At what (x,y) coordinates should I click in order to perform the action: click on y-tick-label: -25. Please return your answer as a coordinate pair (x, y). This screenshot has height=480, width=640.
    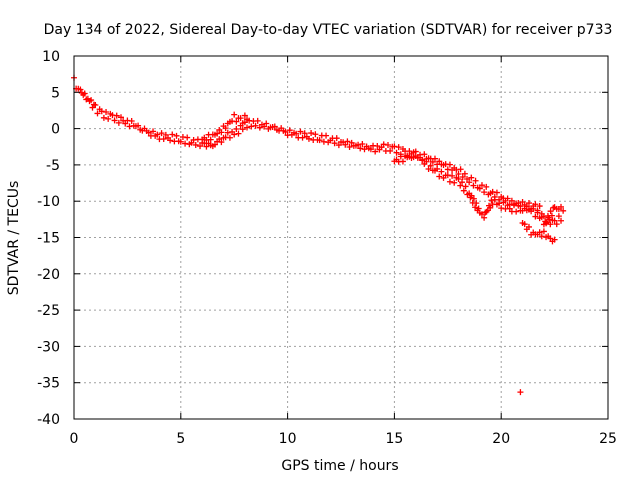
    Looking at the image, I should click on (48, 311).